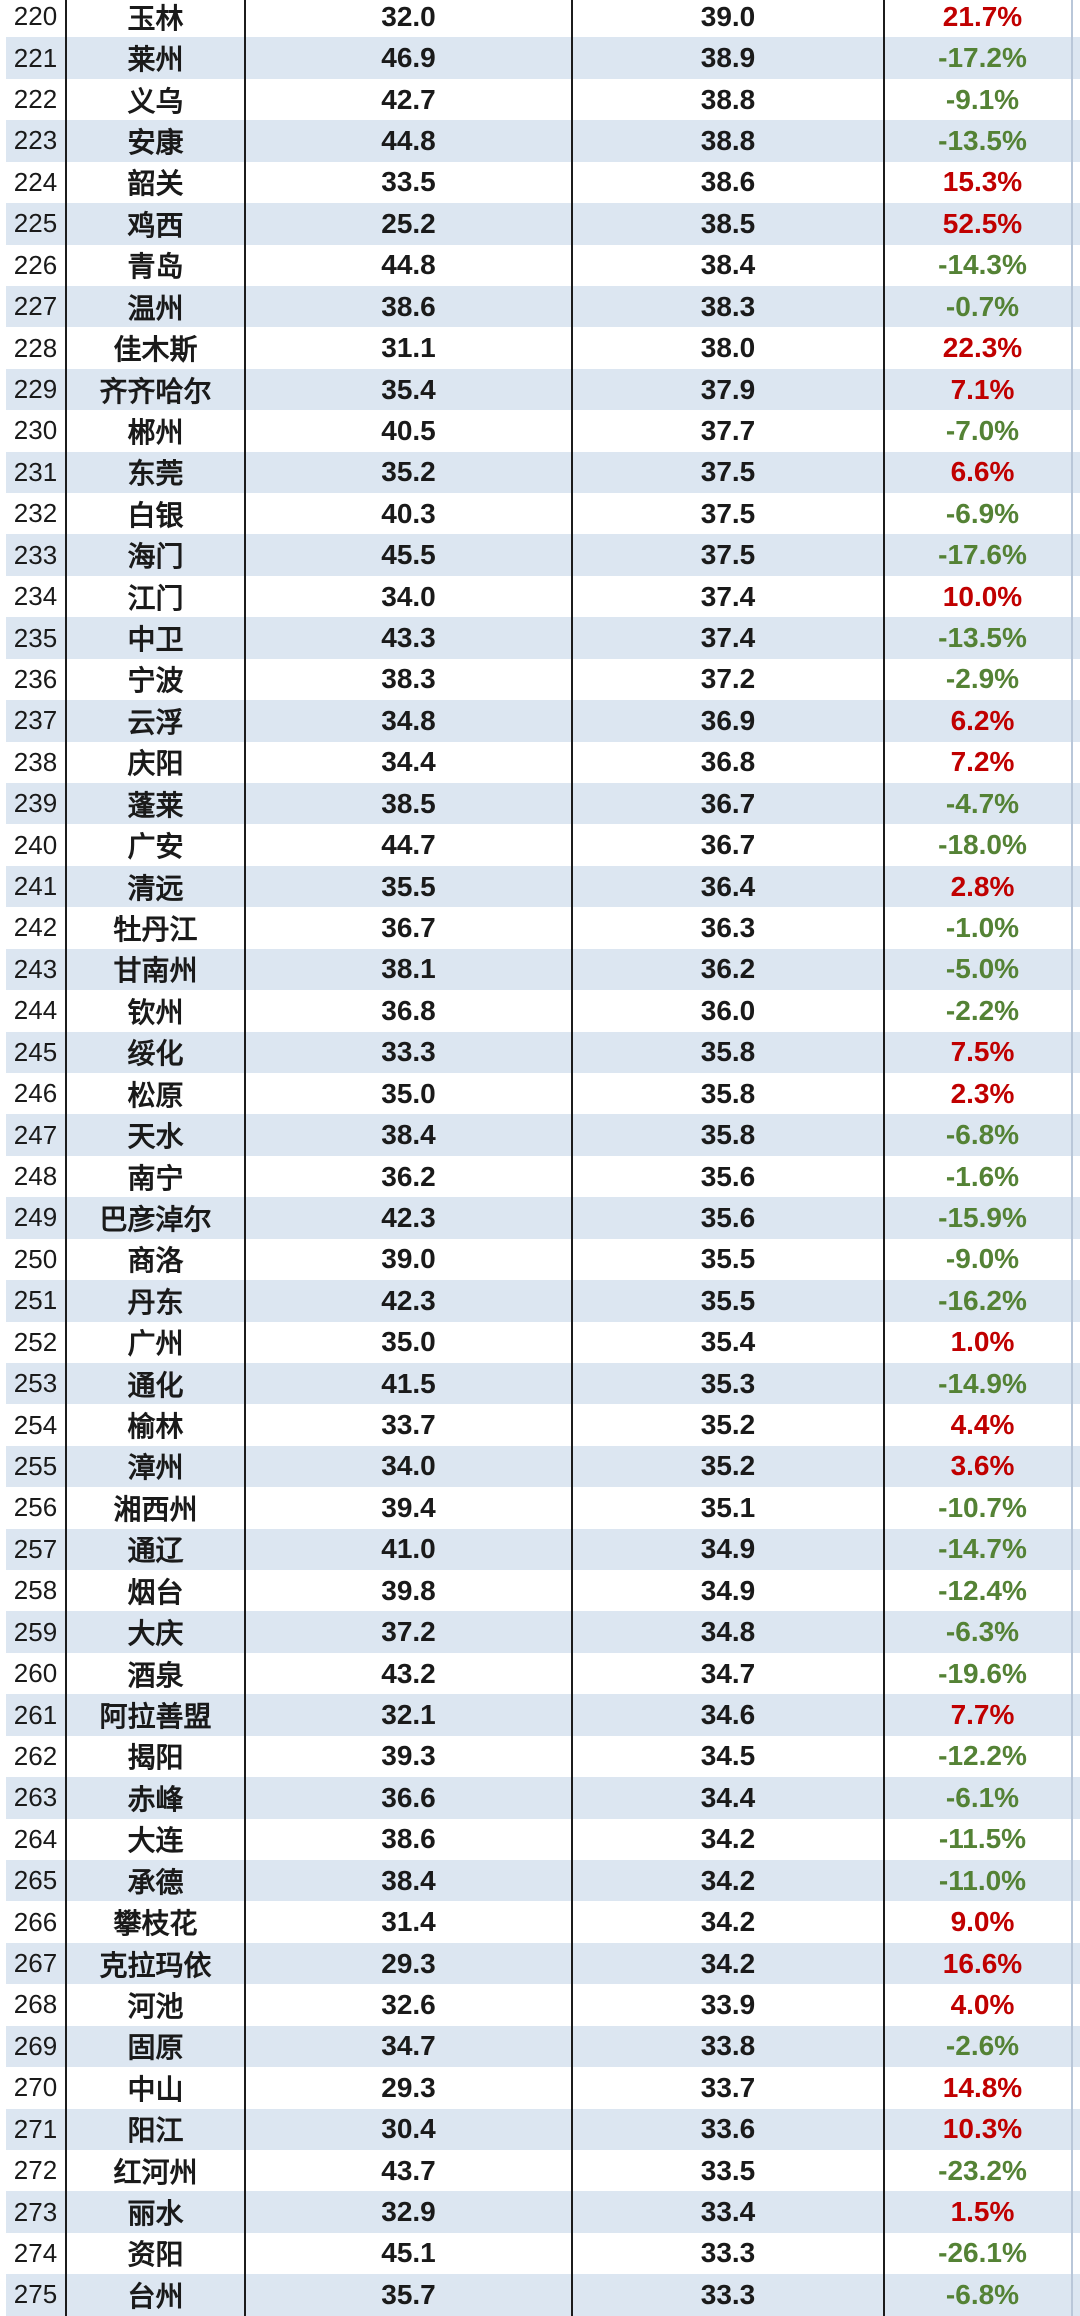 The height and width of the screenshot is (2316, 1080). What do you see at coordinates (727, 58) in the screenshot?
I see `value2-cell: 38.9` at bounding box center [727, 58].